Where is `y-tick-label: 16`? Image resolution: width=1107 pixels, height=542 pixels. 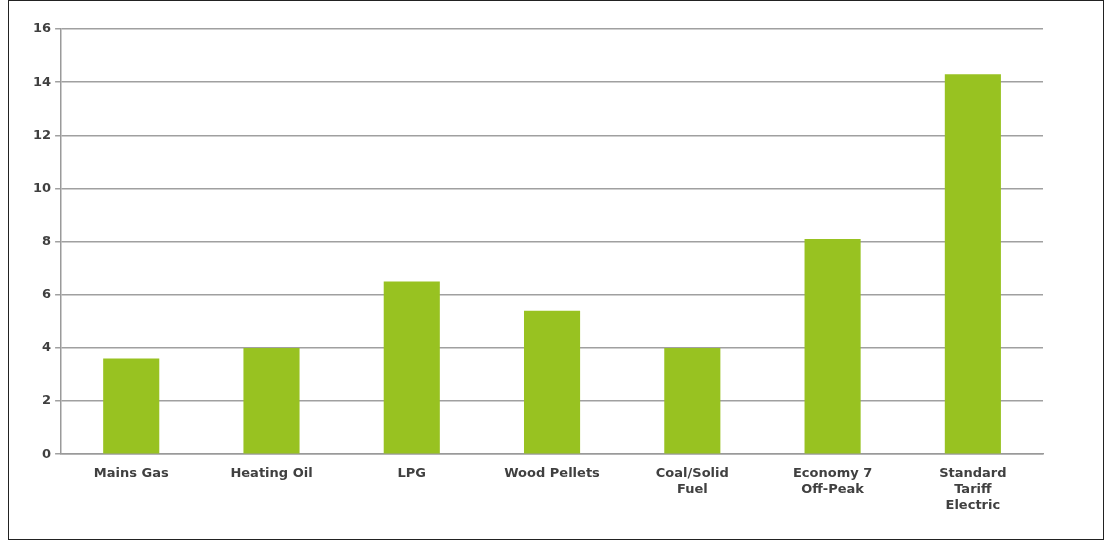 y-tick-label: 16 is located at coordinates (42, 28).